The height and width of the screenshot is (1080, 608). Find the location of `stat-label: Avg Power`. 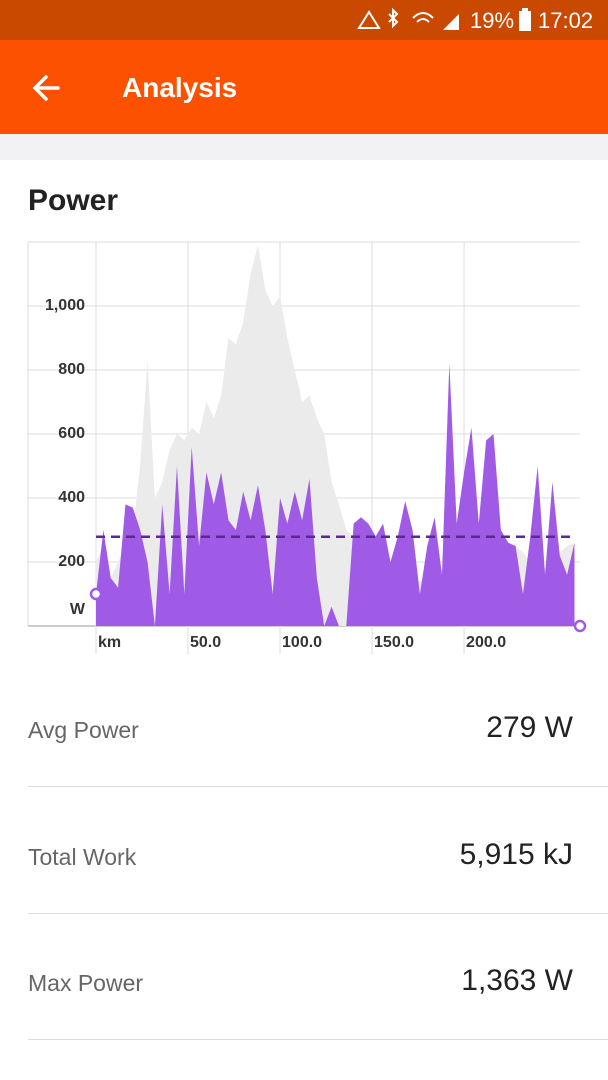

stat-label: Avg Power is located at coordinates (83, 730).